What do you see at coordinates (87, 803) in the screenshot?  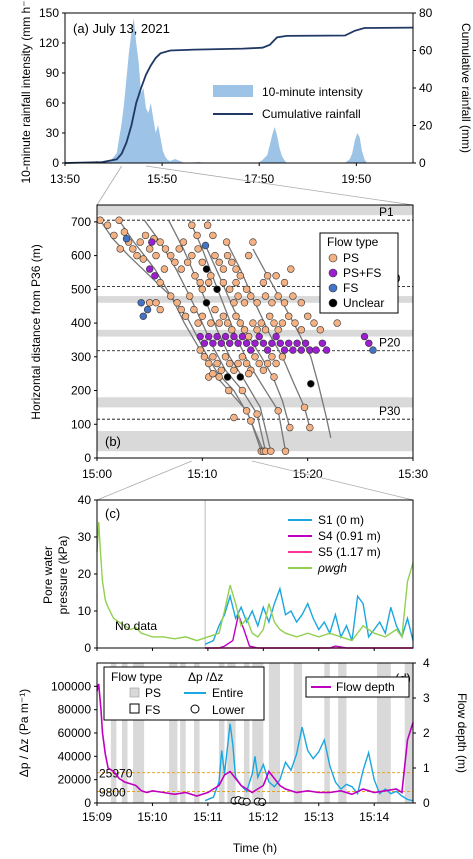 I see `y-tick-label: 0` at bounding box center [87, 803].